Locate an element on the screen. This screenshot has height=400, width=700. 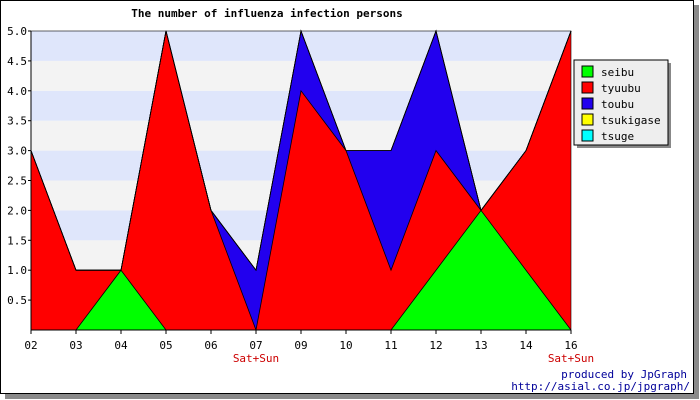
legend-swatch-tsukigase is located at coordinates (587, 119).